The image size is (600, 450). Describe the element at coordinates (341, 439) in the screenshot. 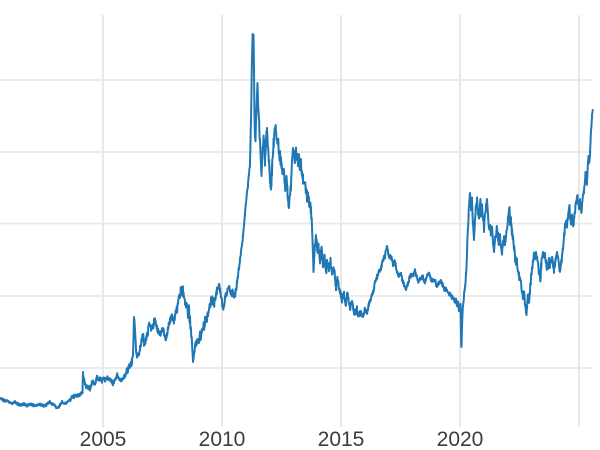

I see `svg-text: 2015` at that location.